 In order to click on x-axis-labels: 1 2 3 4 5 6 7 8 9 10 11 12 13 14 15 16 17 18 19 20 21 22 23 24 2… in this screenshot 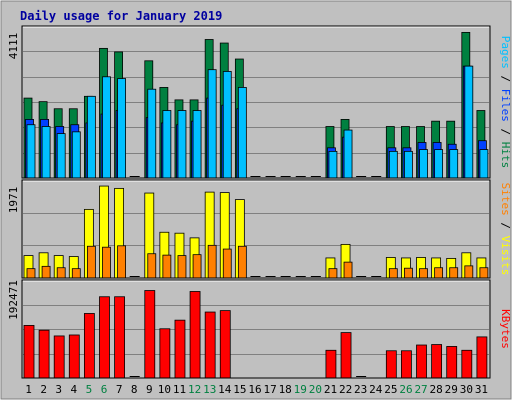, I will do `click(256, 389)`.